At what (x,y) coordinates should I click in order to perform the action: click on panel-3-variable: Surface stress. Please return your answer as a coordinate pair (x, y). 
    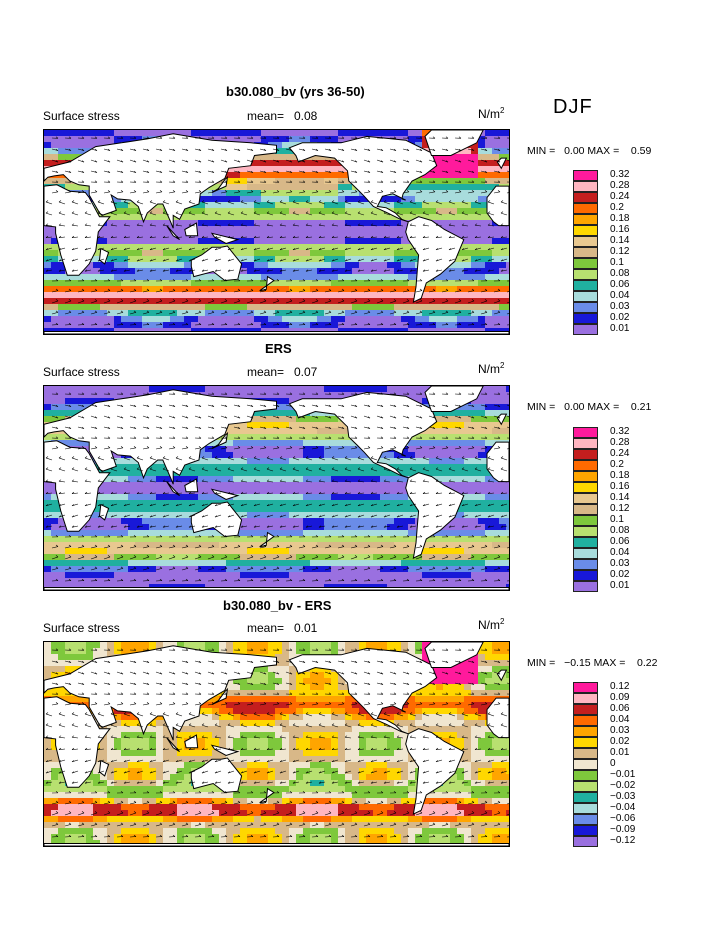
    Looking at the image, I should click on (81, 628).